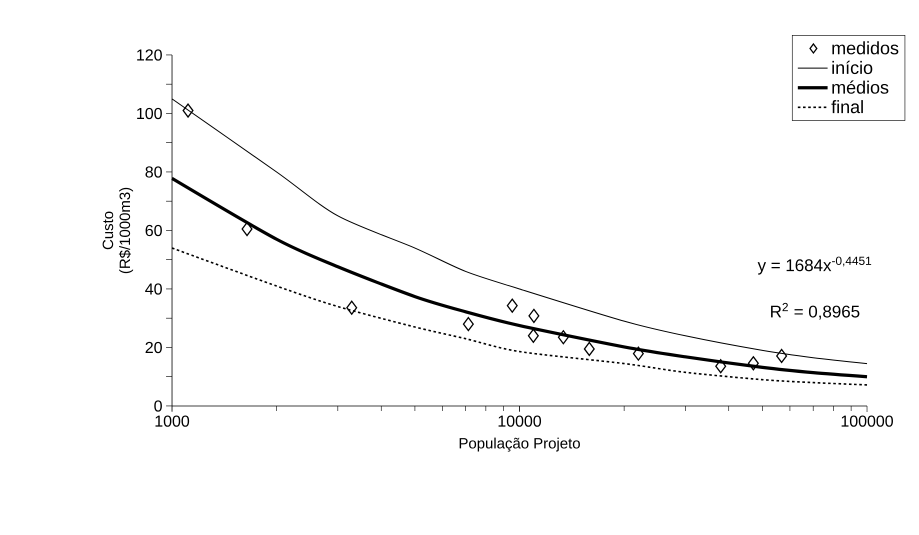  What do you see at coordinates (118, 231) in the screenshot?
I see `y-axis-title: Custo (R$/1000m3)` at bounding box center [118, 231].